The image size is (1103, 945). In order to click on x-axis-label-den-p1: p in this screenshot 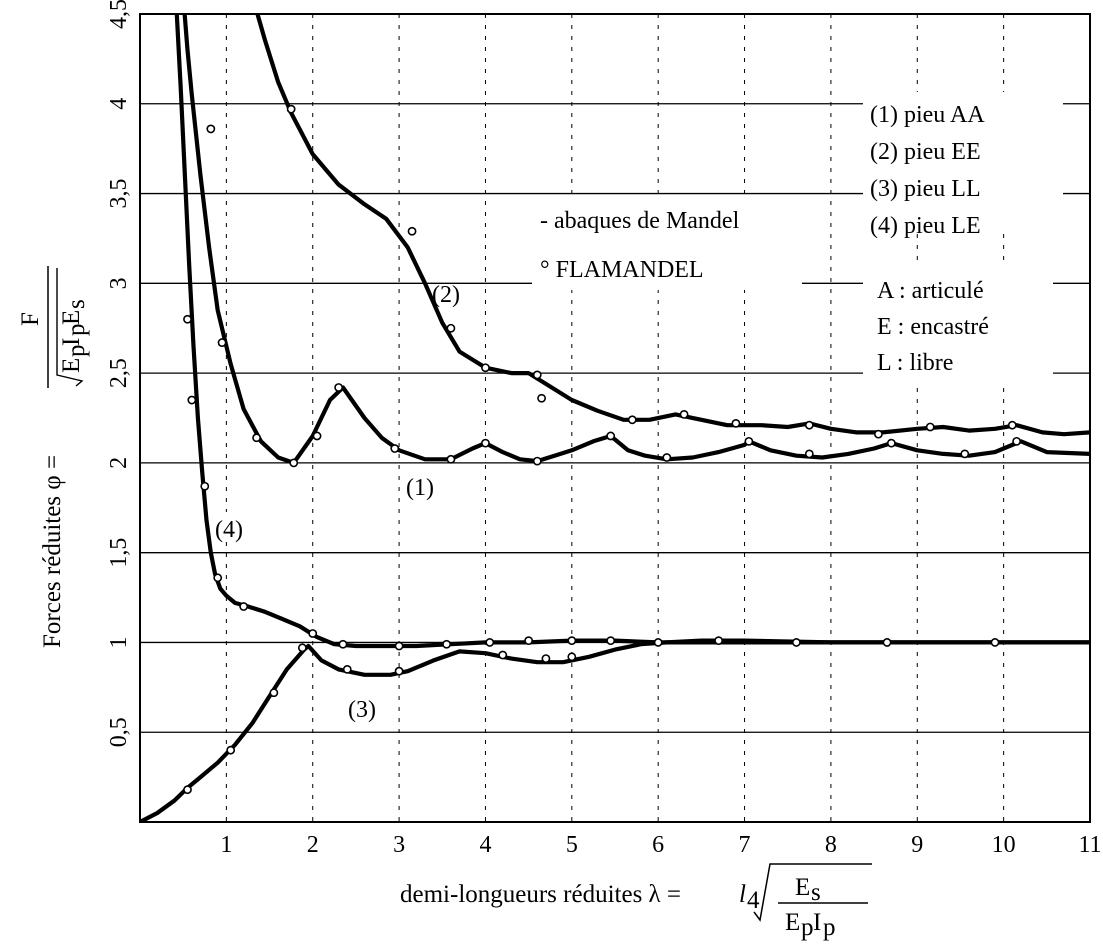, I will do `click(807, 927)`.